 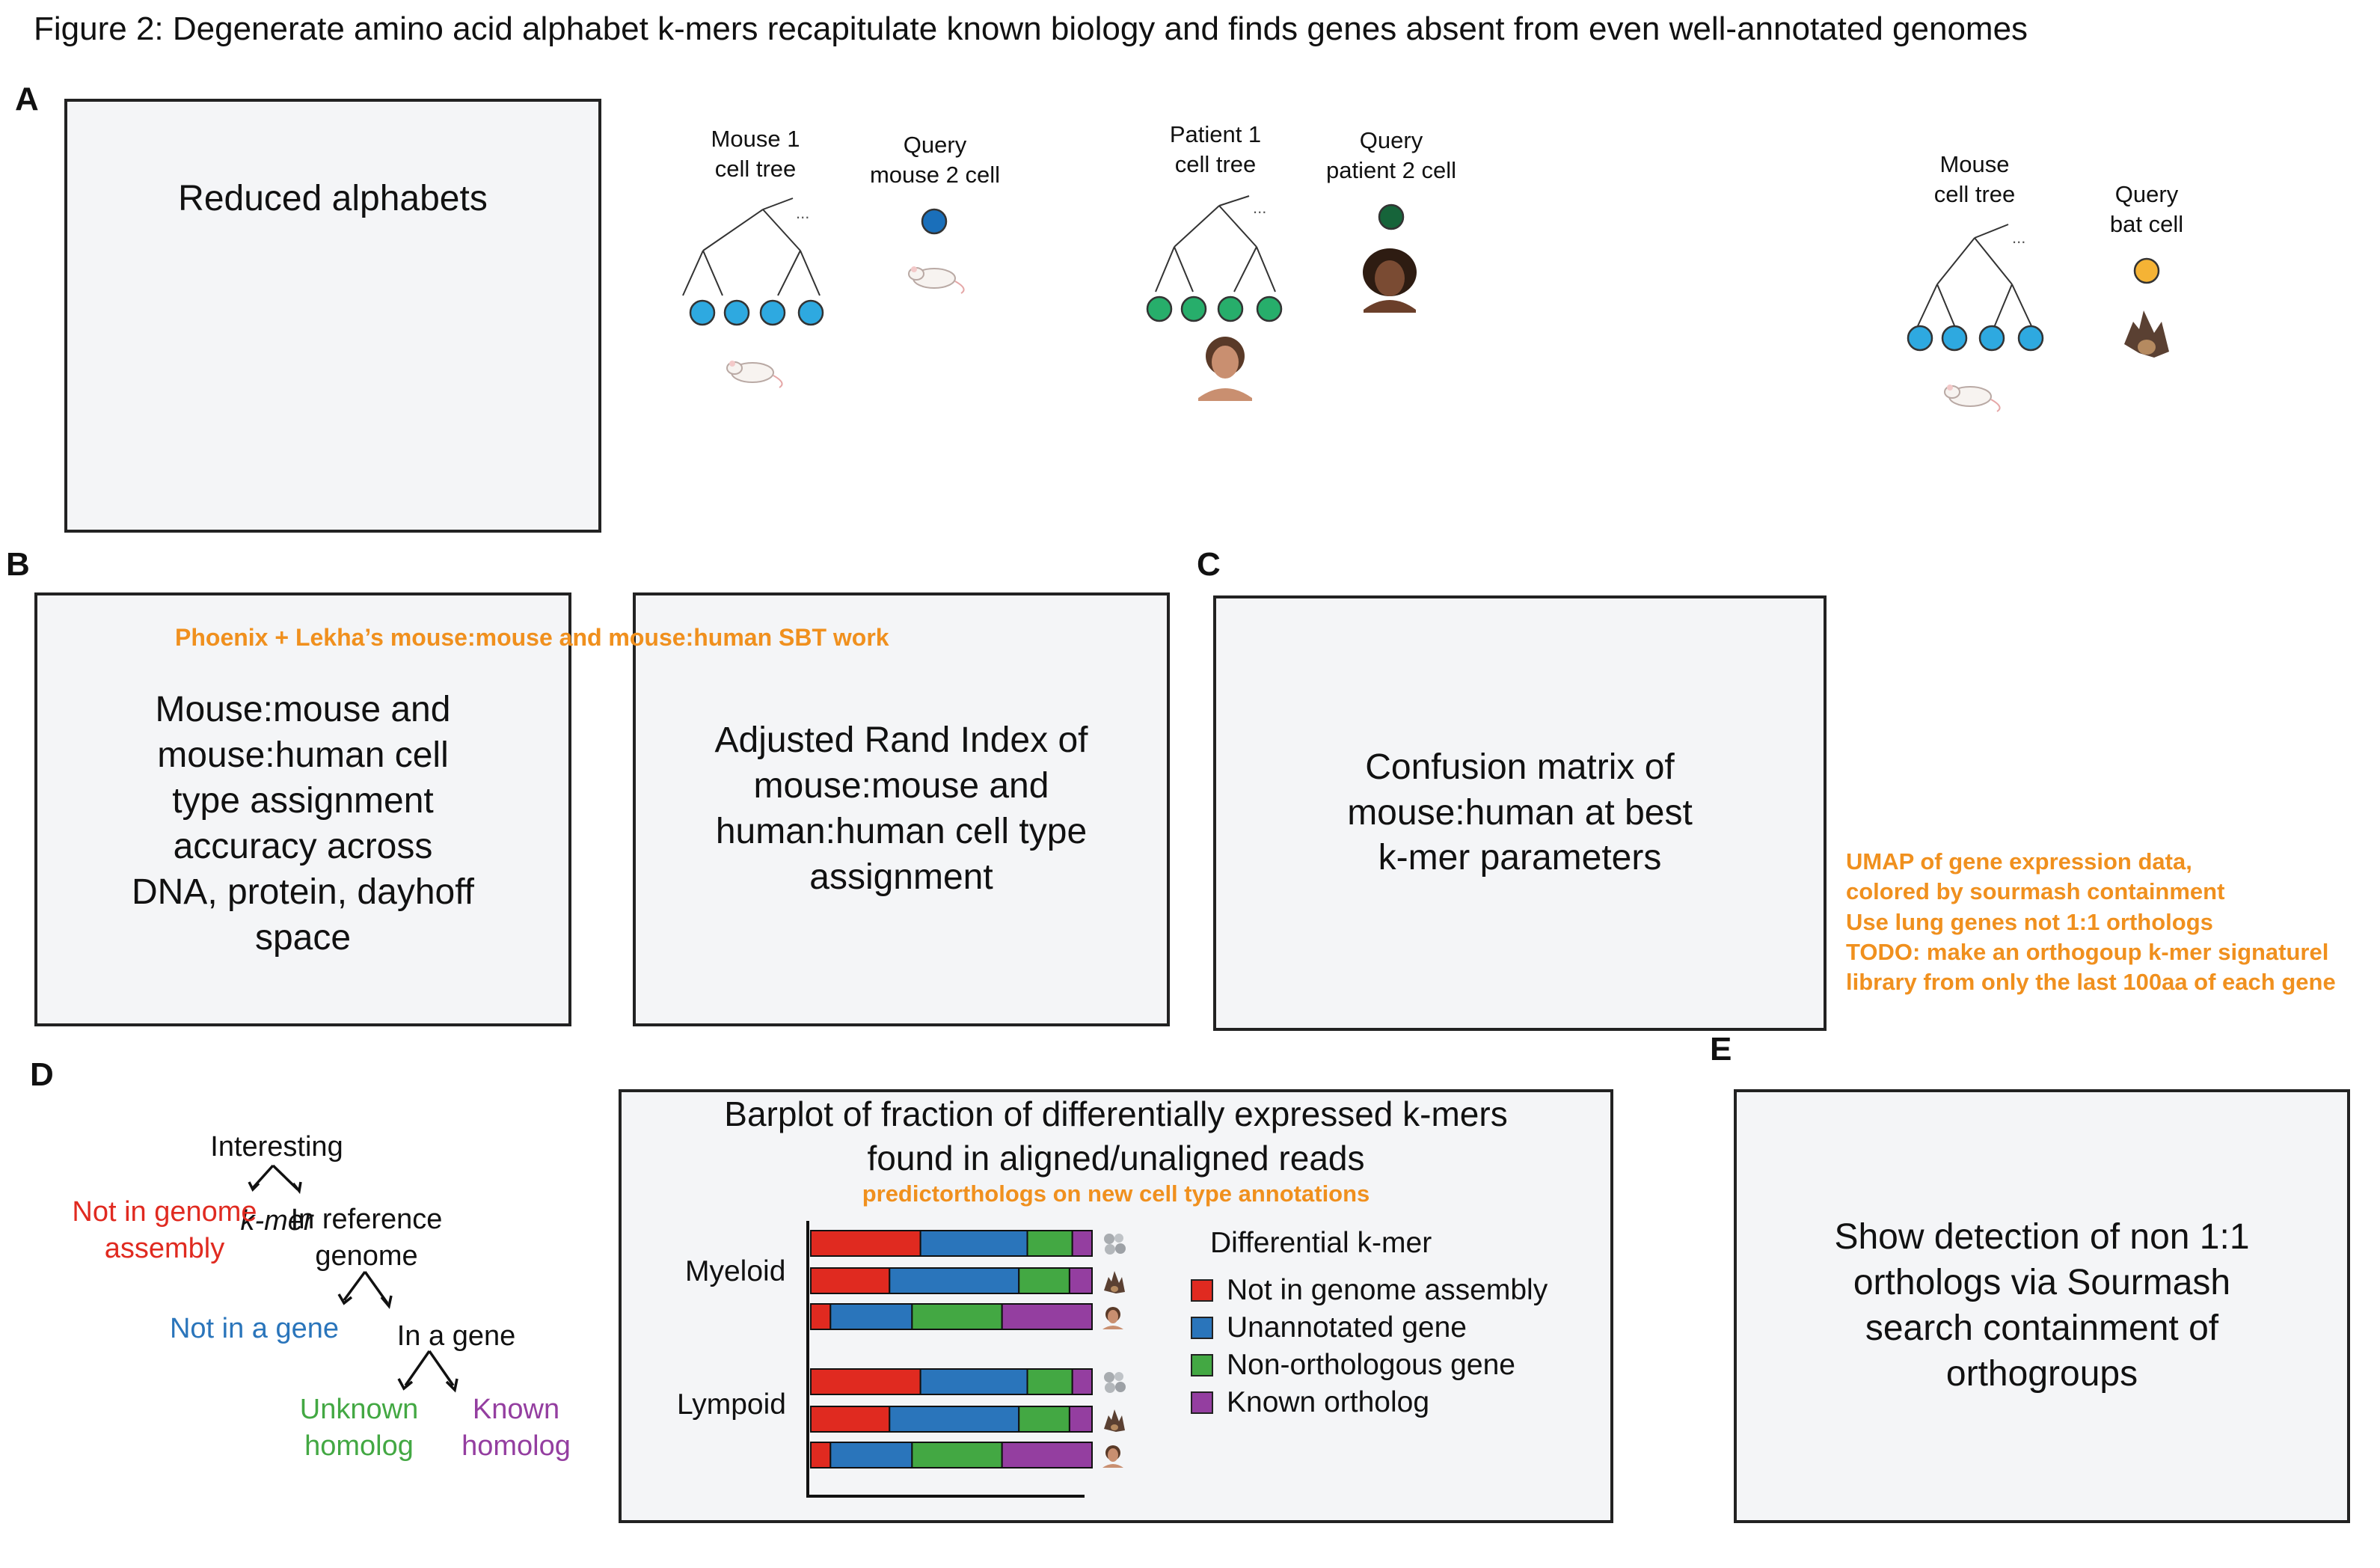 I want to click on bar-segment-non-orthologous-gene-row4, so click(x=1049, y=1382).